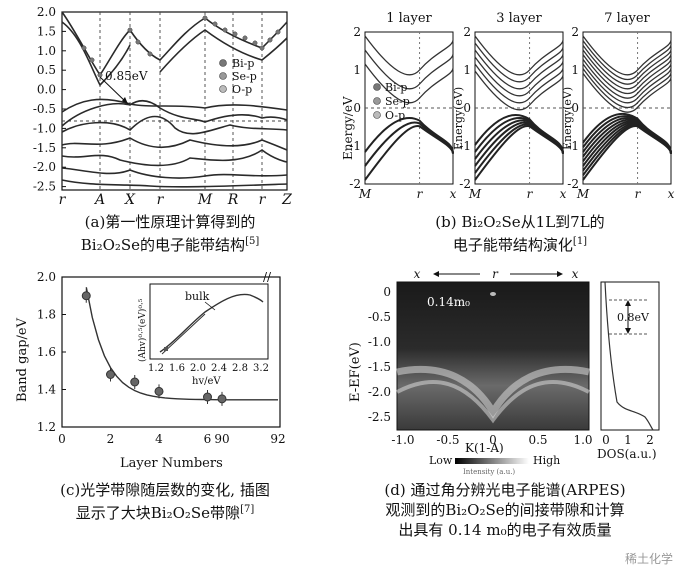  I want to click on panel-a-ytick: -1.5, so click(44, 148).